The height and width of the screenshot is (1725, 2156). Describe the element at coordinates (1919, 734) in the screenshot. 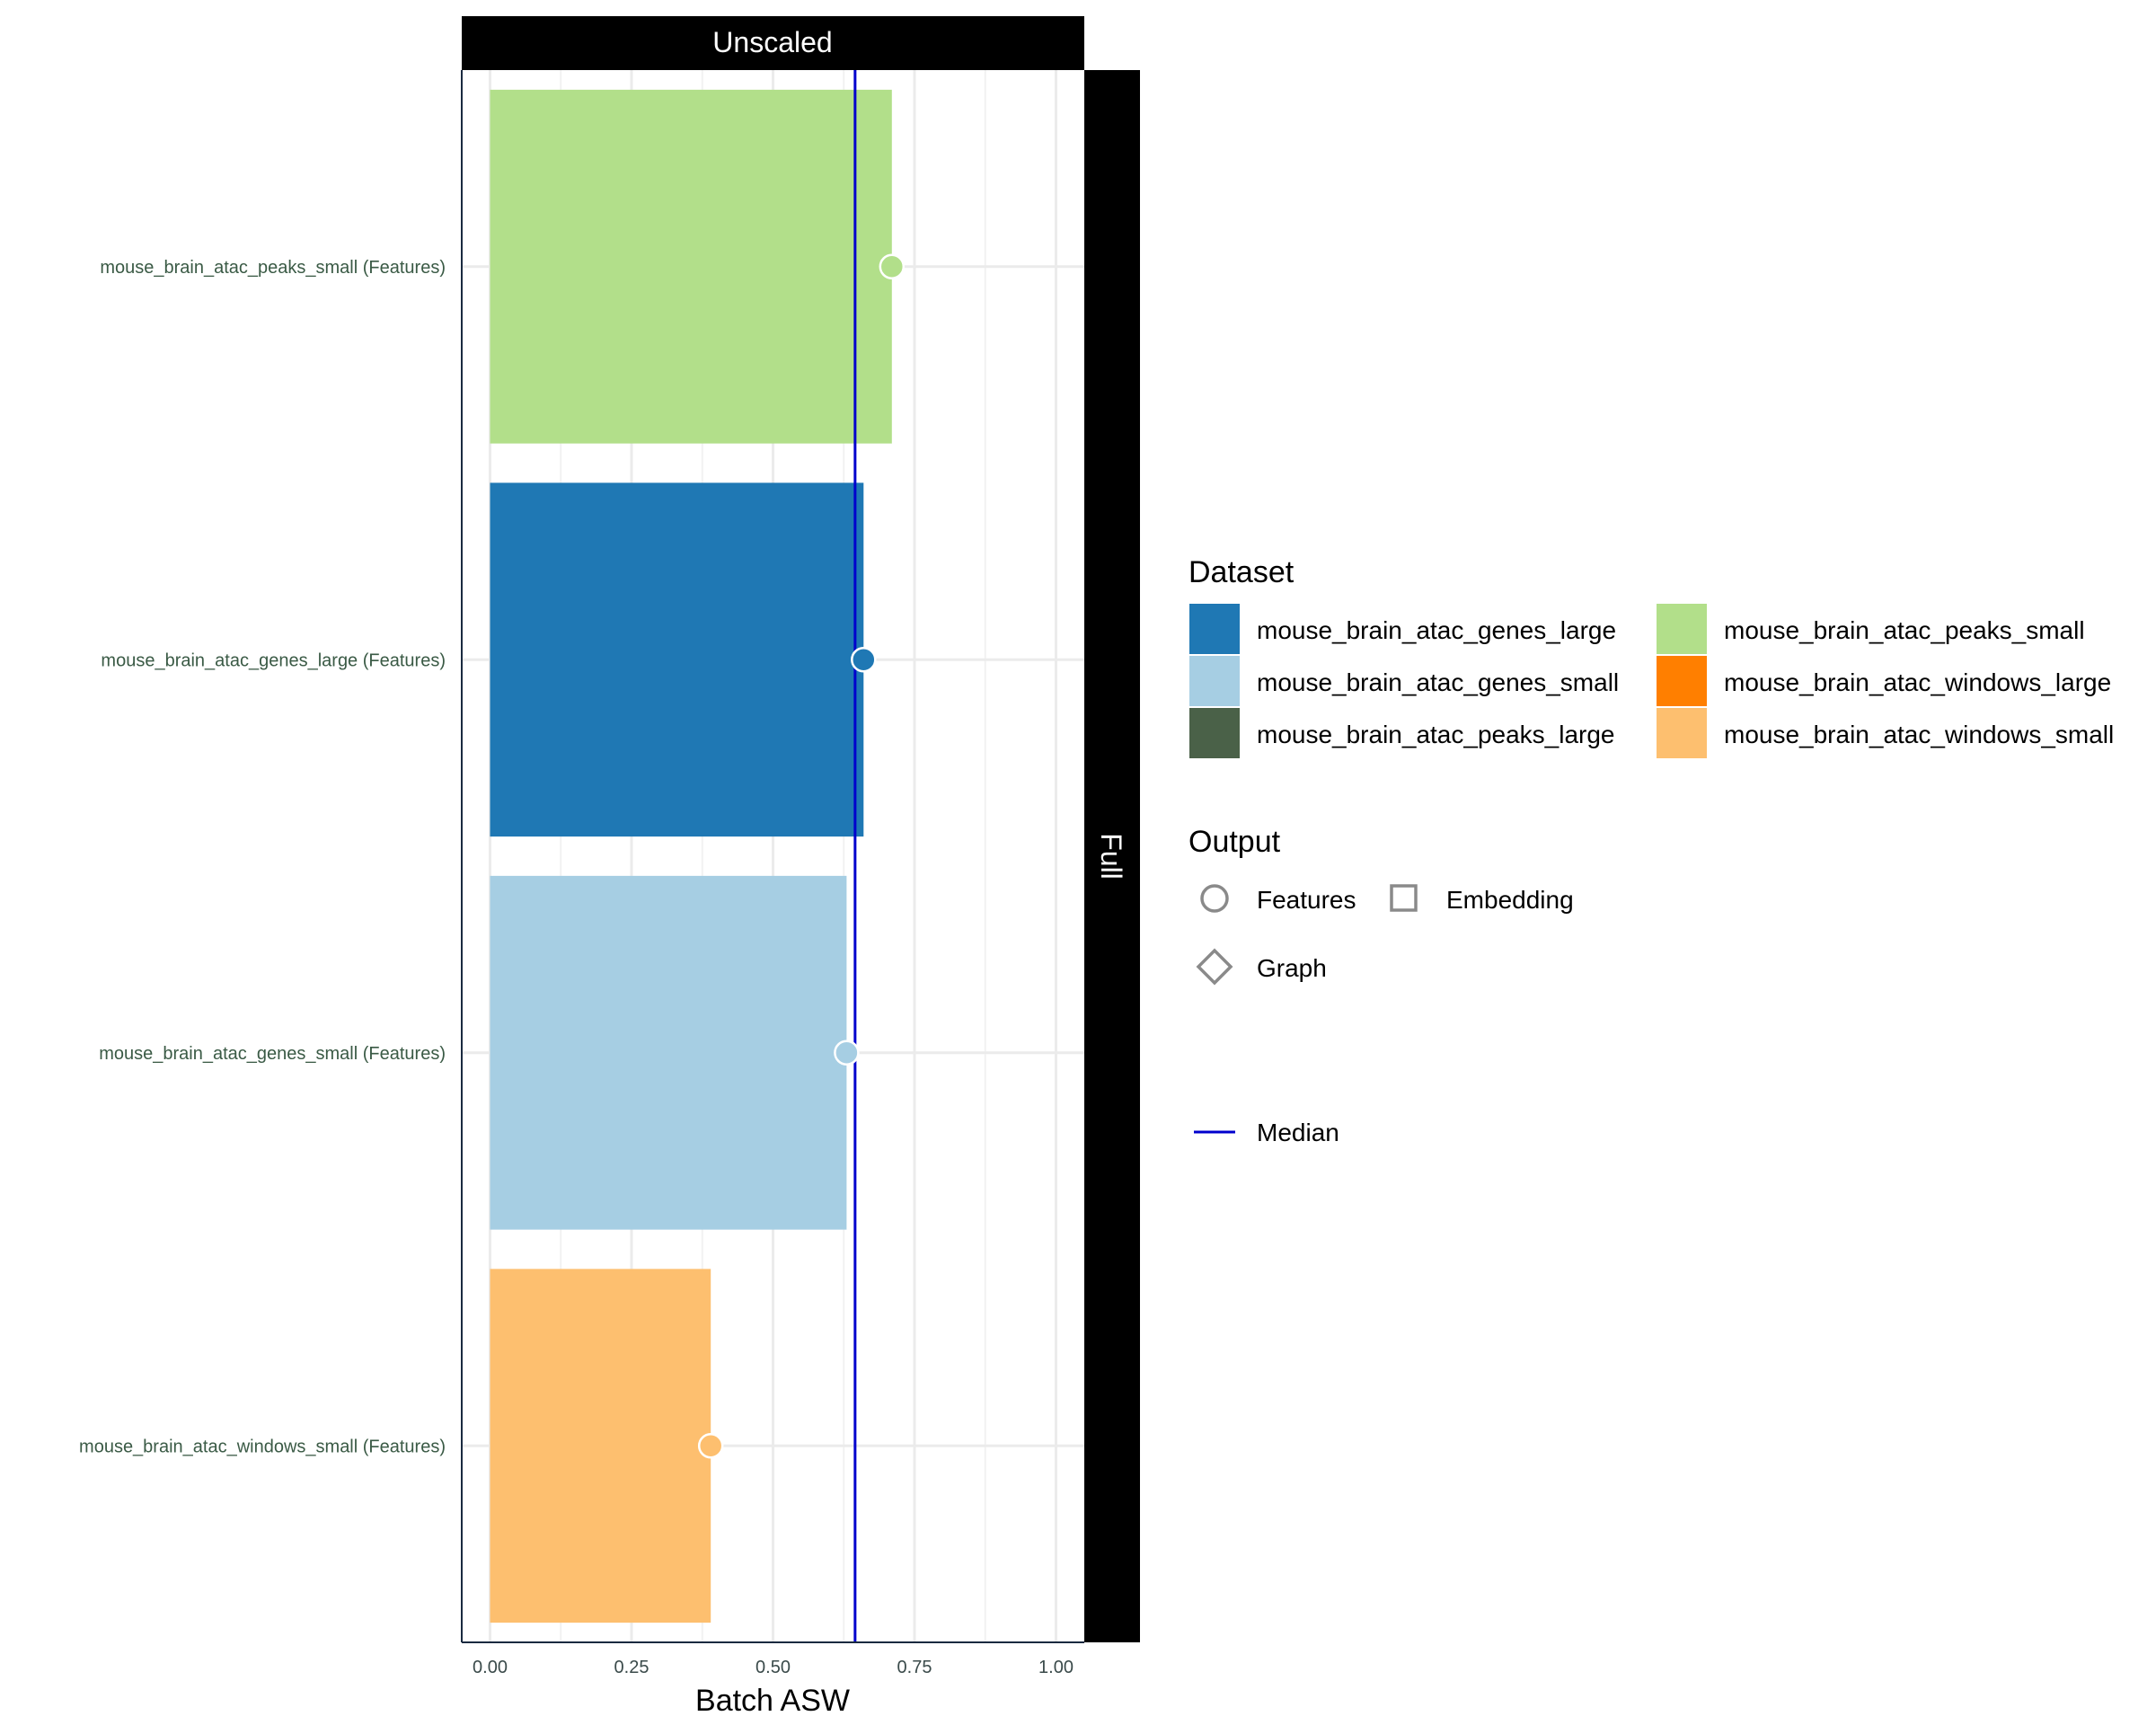

I see `legend-dataset-label: mouse_brain_atac_windows_small` at that location.